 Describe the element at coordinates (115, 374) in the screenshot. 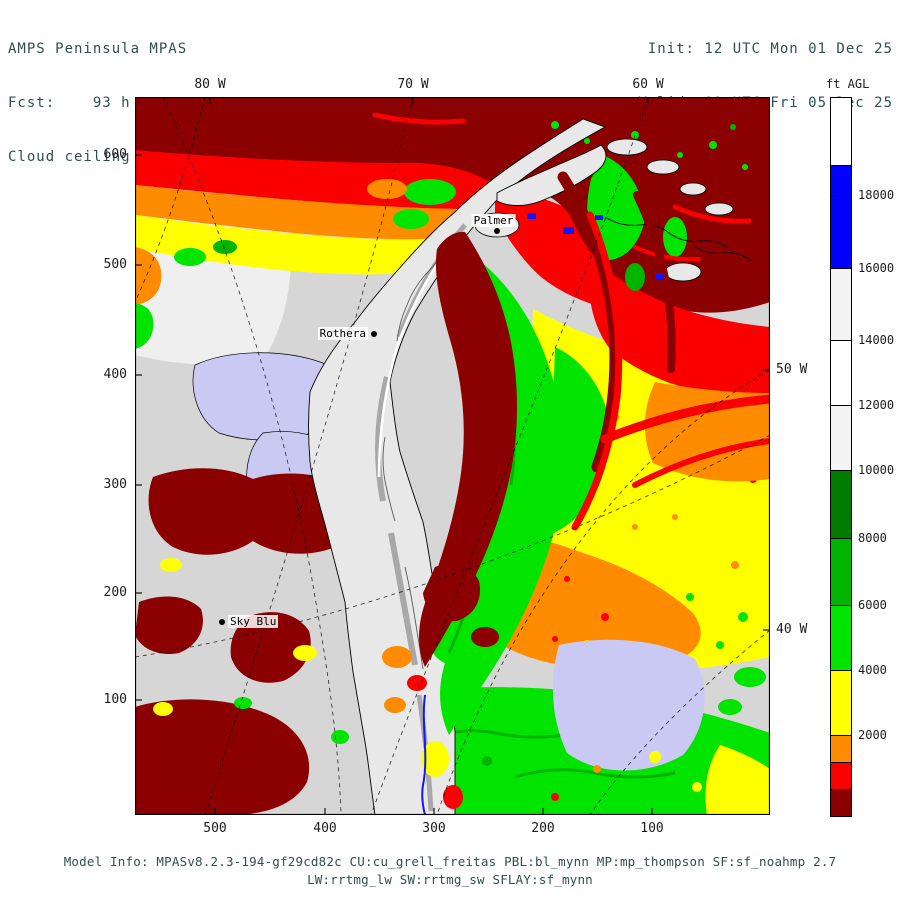

I see `y-axis-tick-label: 400` at that location.